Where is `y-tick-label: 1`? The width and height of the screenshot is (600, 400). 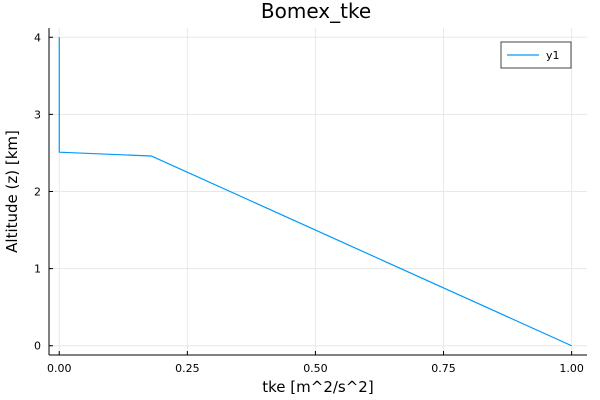 y-tick-label: 1 is located at coordinates (37, 269).